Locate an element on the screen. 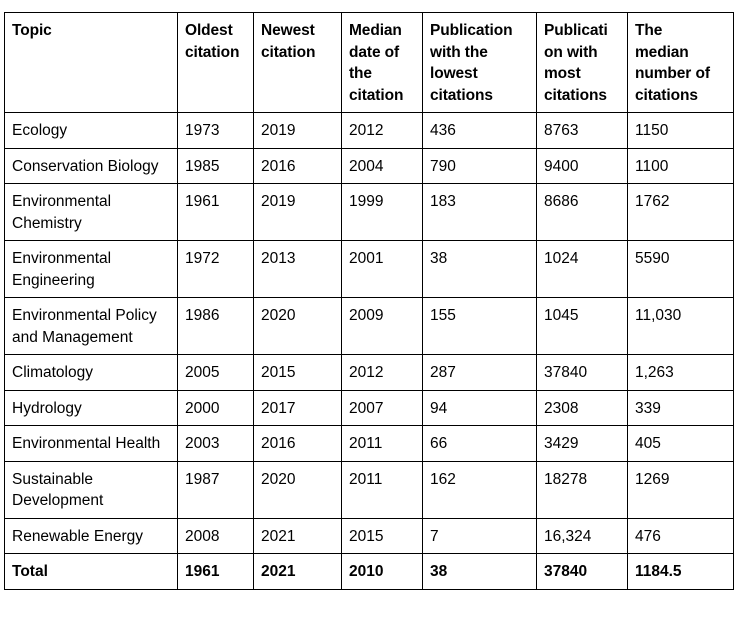 This screenshot has width=748, height=639. header-text: with the is located at coordinates (459, 52).